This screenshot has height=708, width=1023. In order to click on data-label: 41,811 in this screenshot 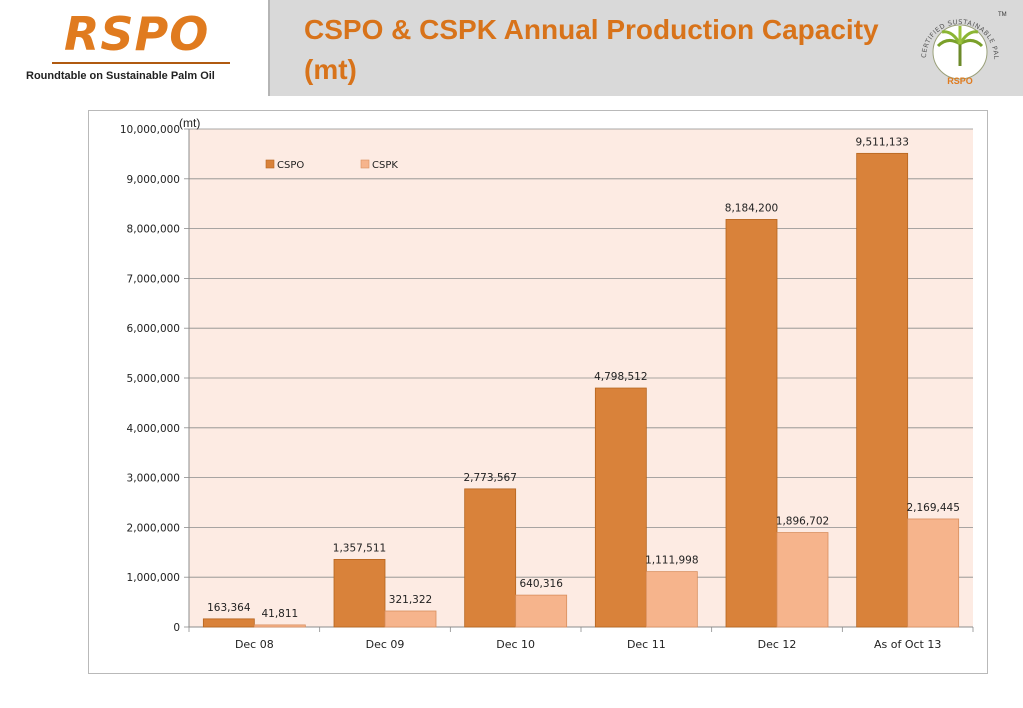, I will do `click(279, 614)`.